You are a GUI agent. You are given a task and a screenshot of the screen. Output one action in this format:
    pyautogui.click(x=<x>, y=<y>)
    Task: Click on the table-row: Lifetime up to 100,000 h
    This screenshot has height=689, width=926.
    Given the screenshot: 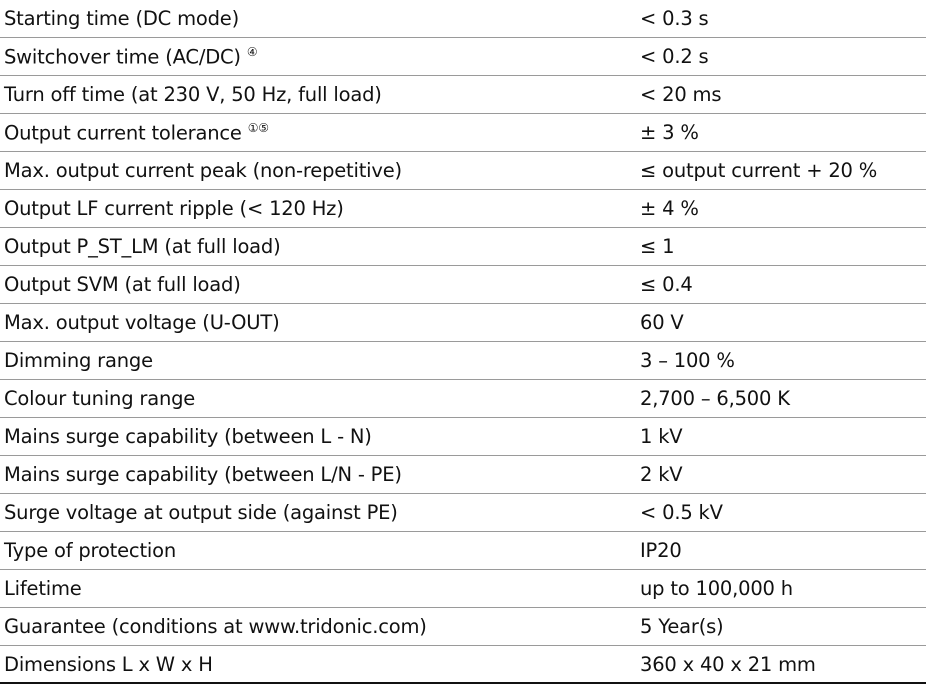 What is the action you would take?
    pyautogui.click(x=463, y=589)
    